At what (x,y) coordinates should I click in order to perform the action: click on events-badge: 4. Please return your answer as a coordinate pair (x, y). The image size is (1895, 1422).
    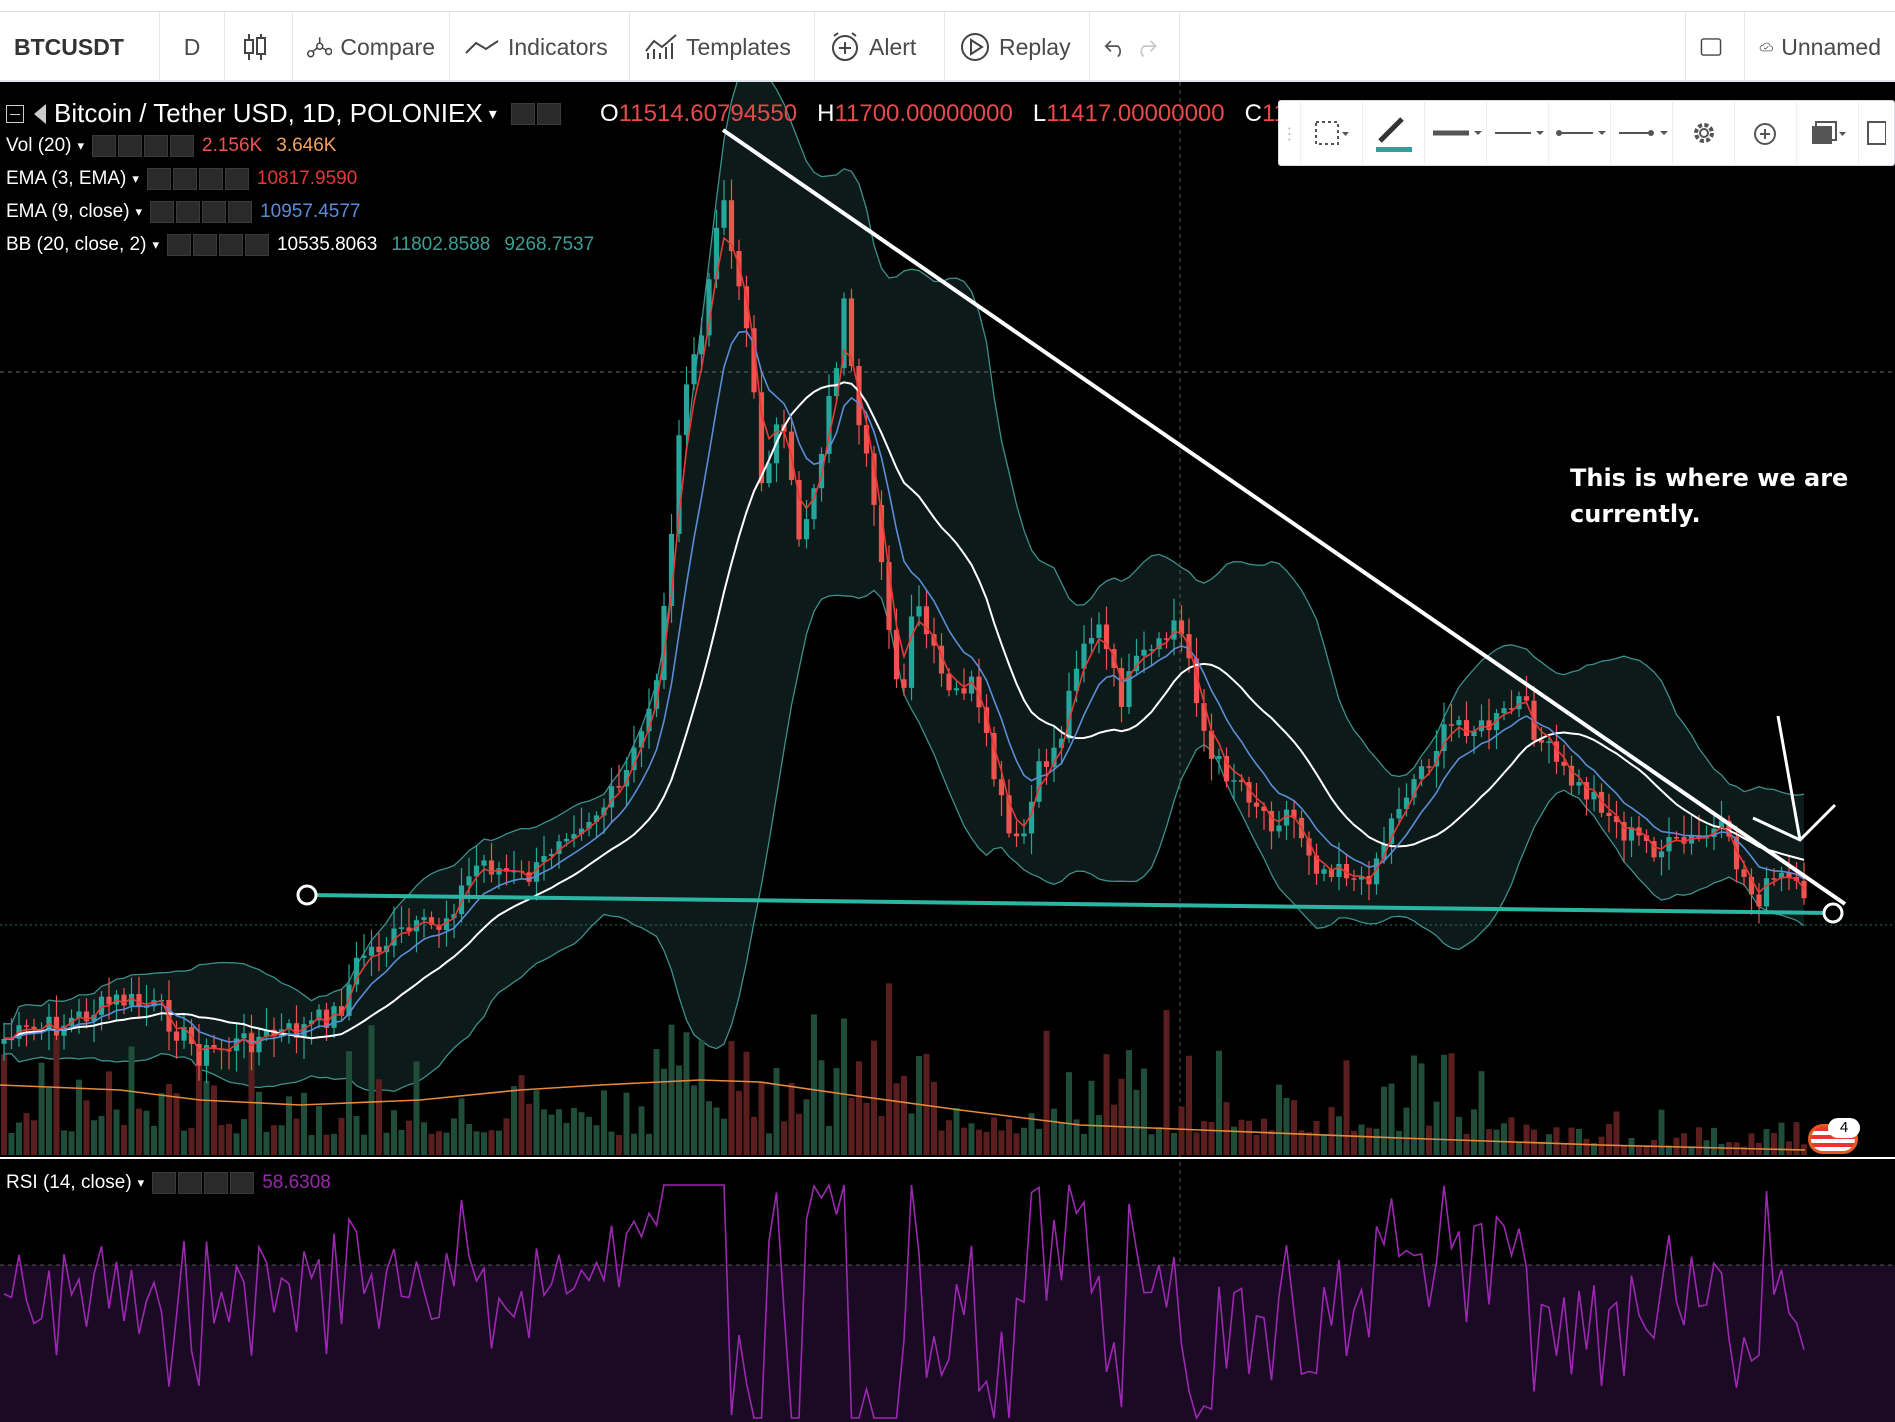
    Looking at the image, I should click on (1834, 1137).